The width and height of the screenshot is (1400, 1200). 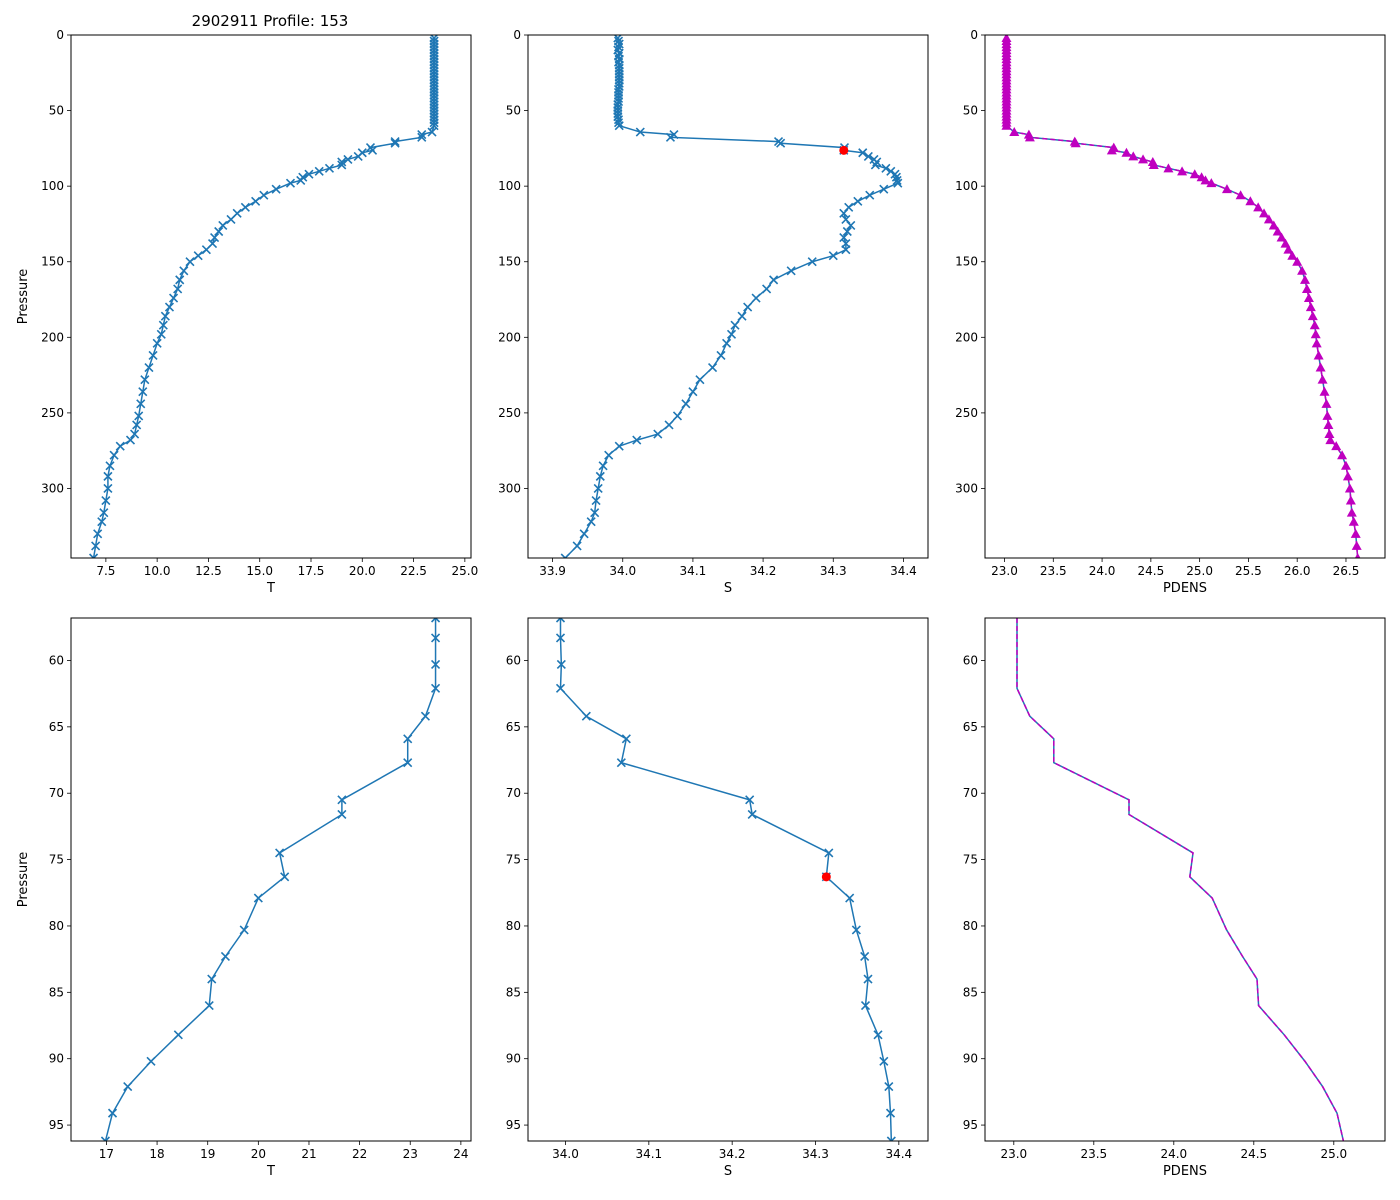 I want to click on data-layer, so click(x=270, y=879).